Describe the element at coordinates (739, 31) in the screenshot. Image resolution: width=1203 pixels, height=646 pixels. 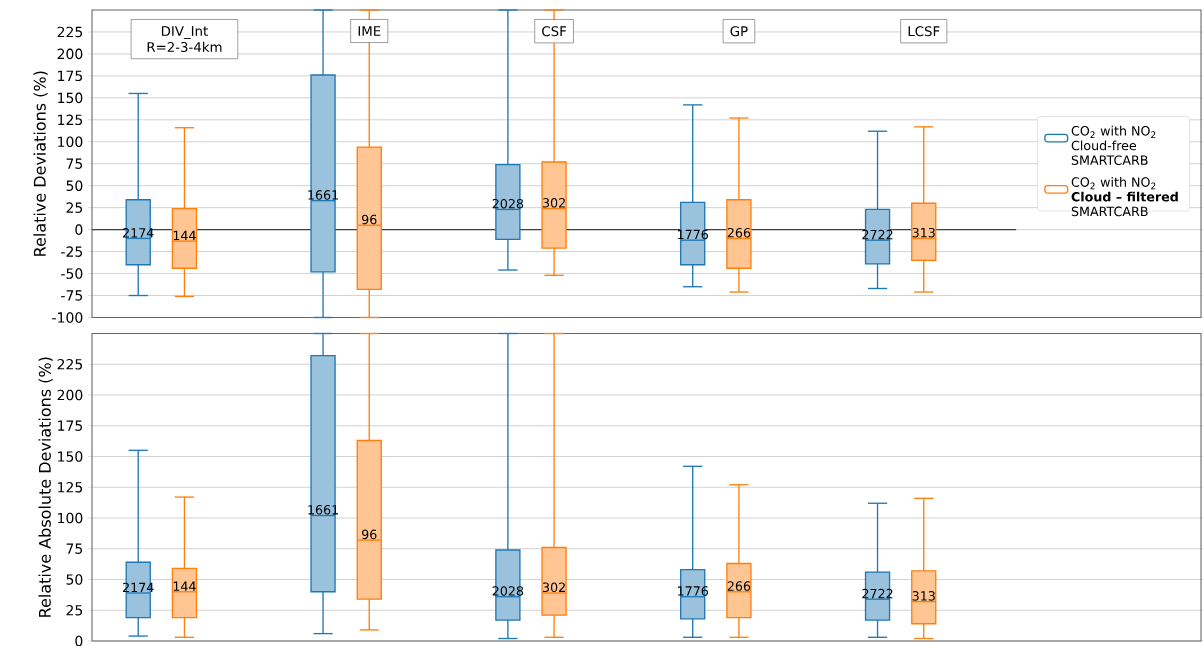
I see `category-label: GP` at that location.